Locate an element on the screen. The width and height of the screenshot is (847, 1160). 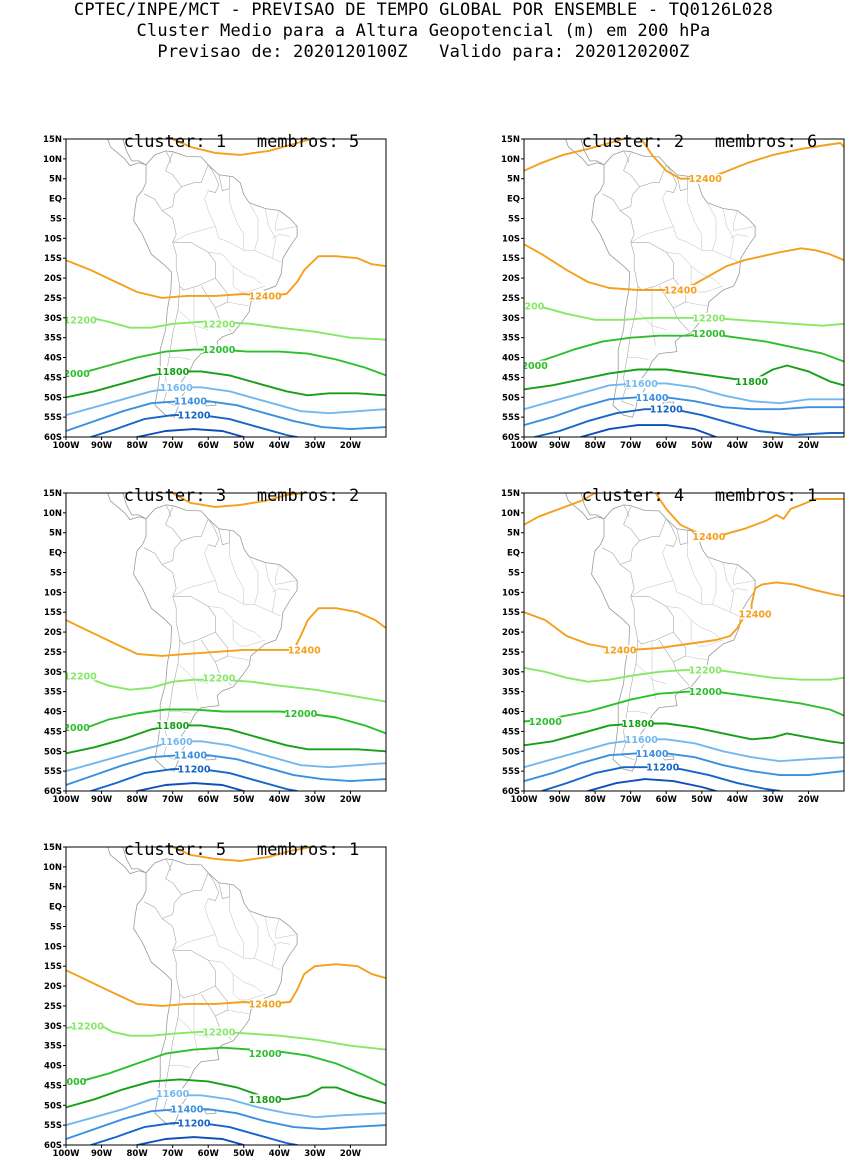
isoline-label: 11200 is located at coordinates (193, 770).